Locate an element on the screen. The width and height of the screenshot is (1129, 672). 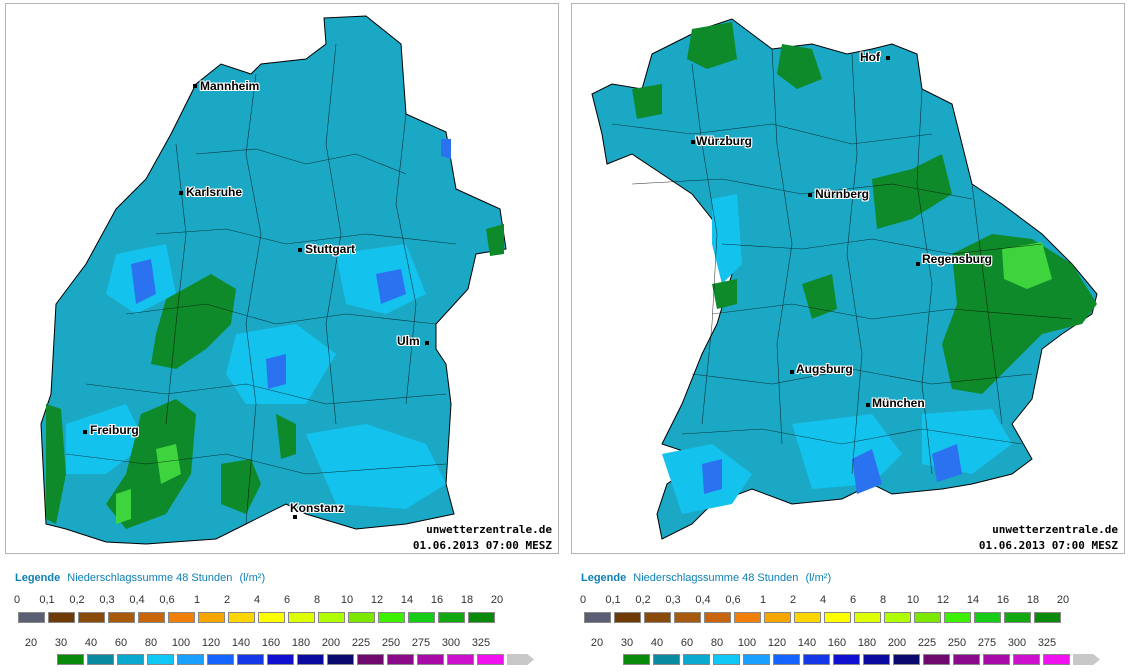
city-label: Würzburg is located at coordinates (724, 141).